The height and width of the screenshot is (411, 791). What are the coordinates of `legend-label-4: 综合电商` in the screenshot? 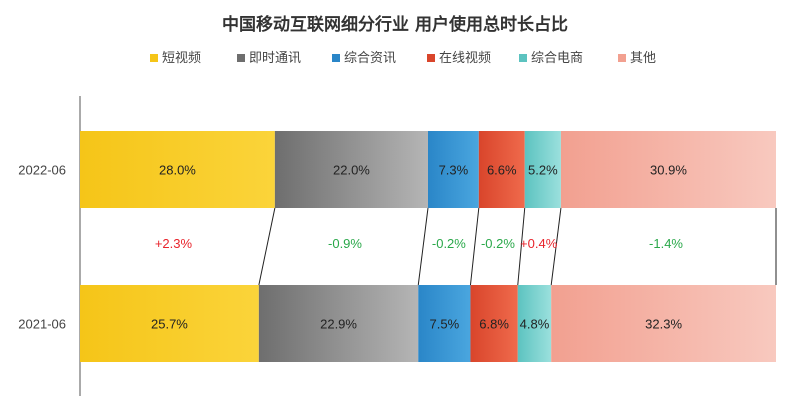 It's located at (557, 58).